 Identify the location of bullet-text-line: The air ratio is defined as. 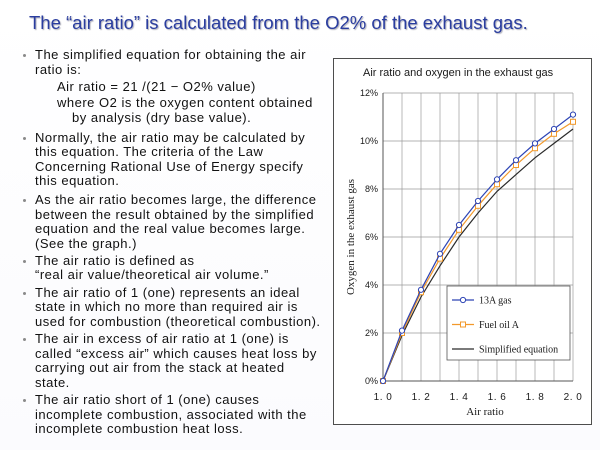
(115, 260).